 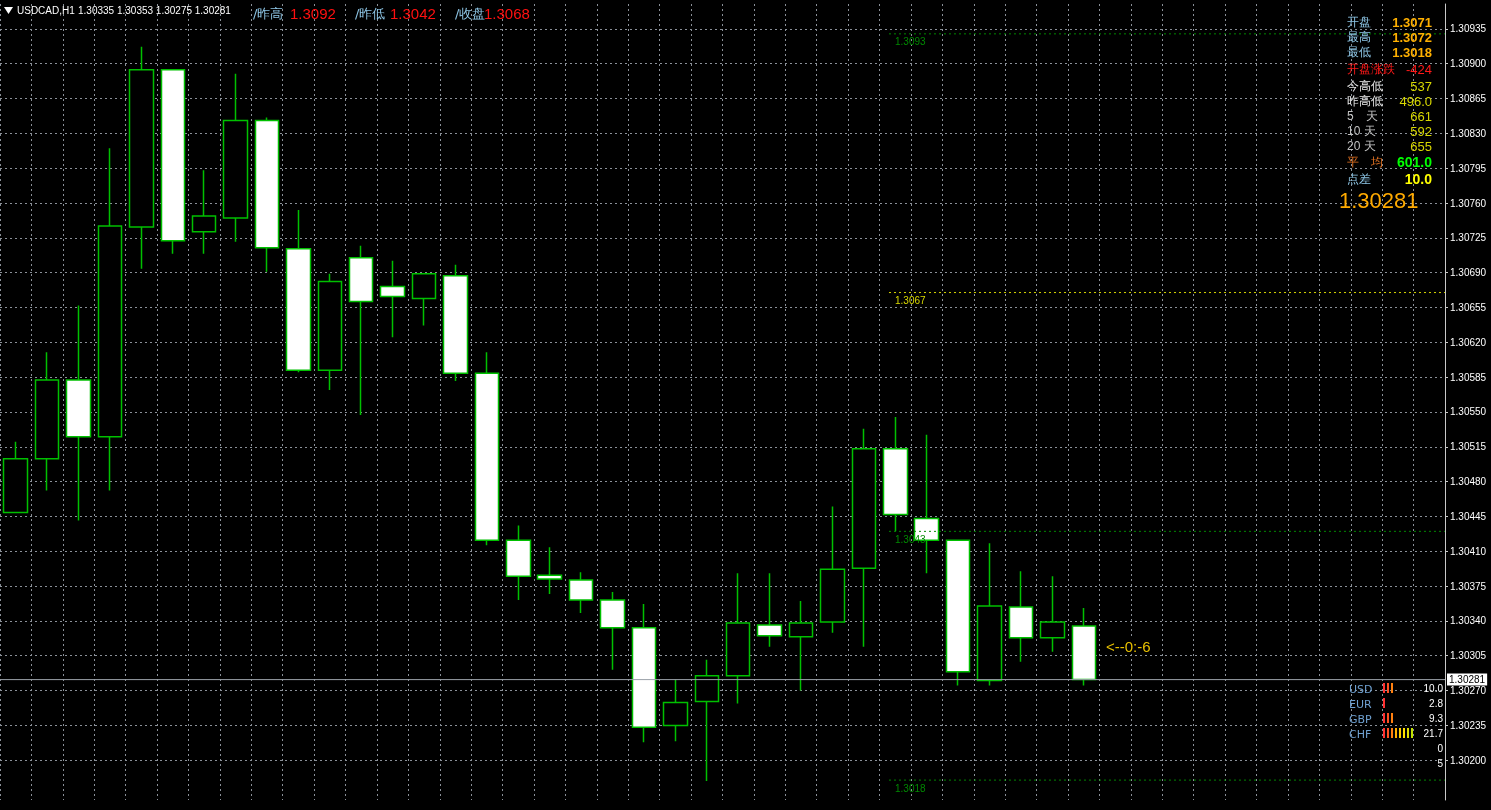 What do you see at coordinates (1421, 146) in the screenshot?
I see `annotation: 655` at bounding box center [1421, 146].